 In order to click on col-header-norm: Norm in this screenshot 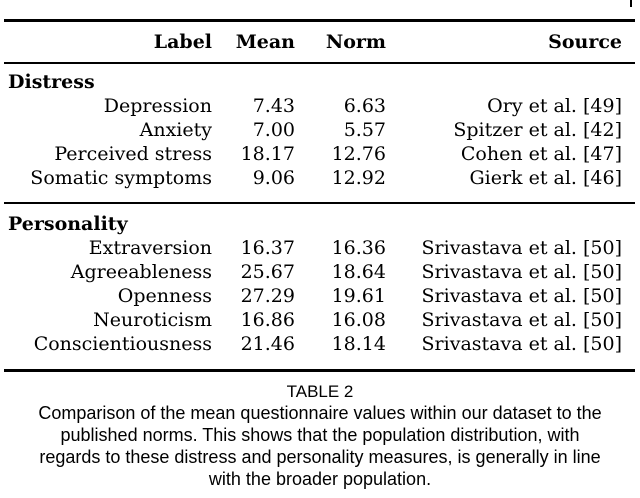, I will do `click(355, 42)`.